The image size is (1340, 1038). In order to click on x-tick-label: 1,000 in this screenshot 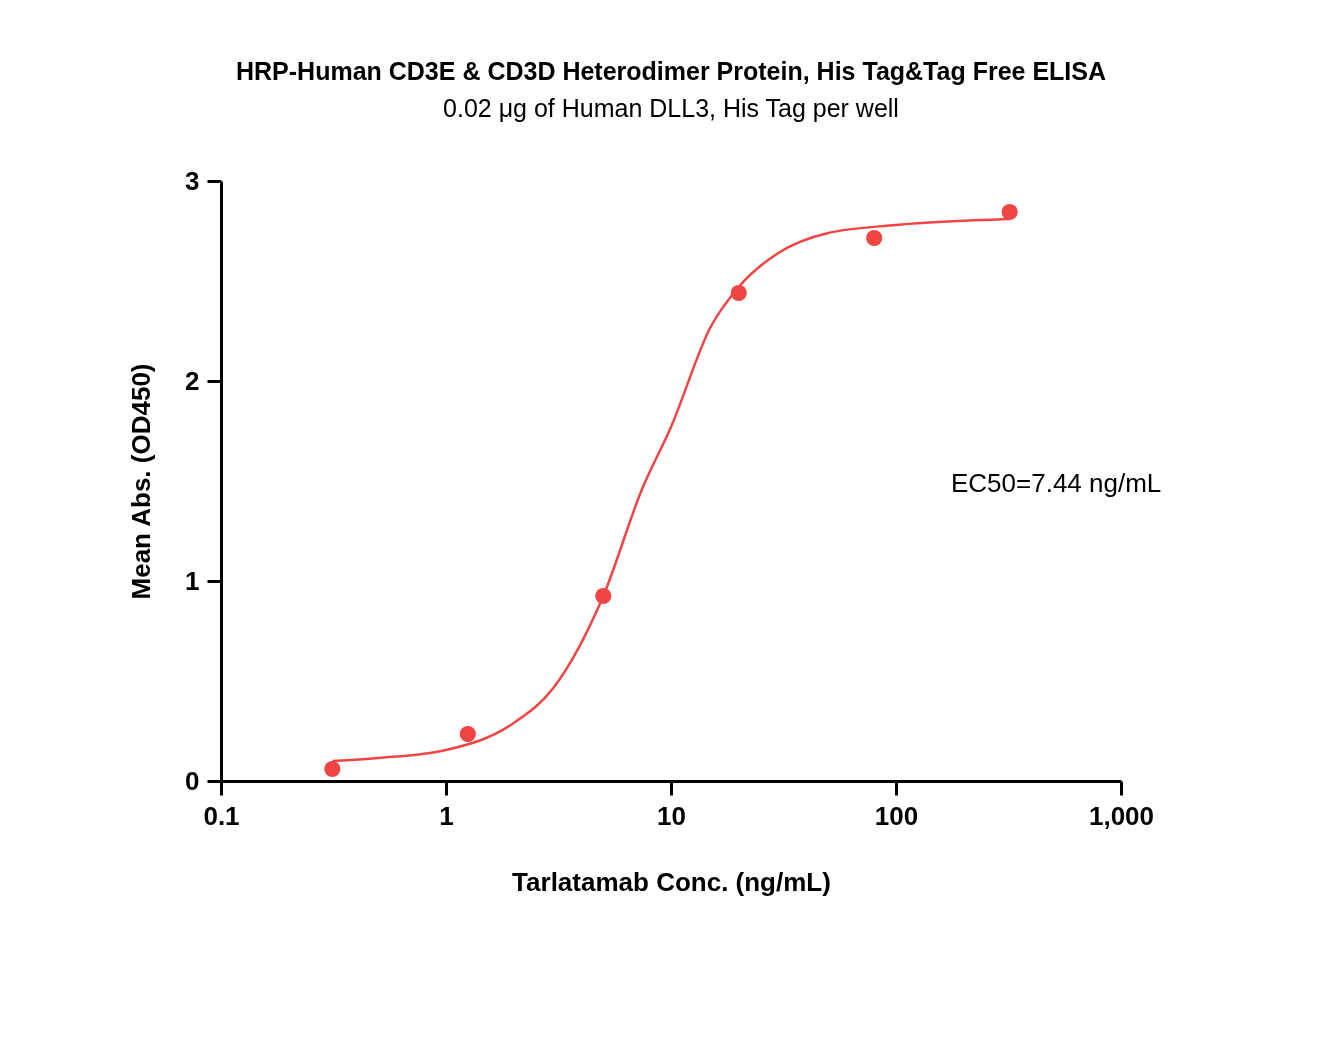, I will do `click(1121, 815)`.